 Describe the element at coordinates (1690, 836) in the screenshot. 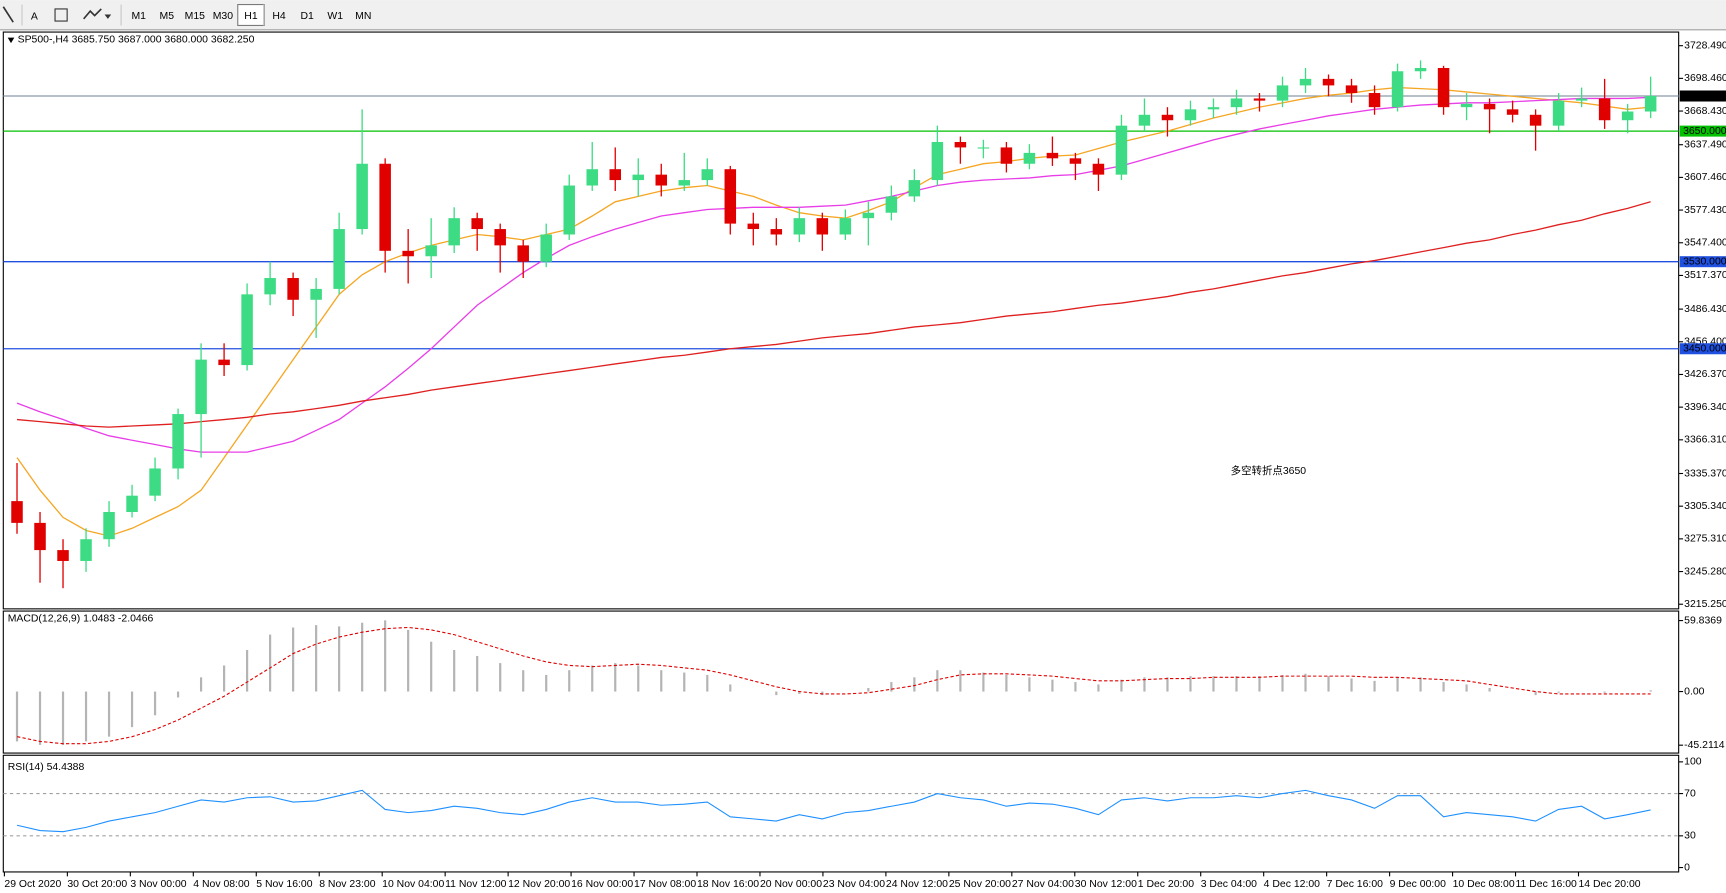

I see `y-tick-label: 30` at that location.